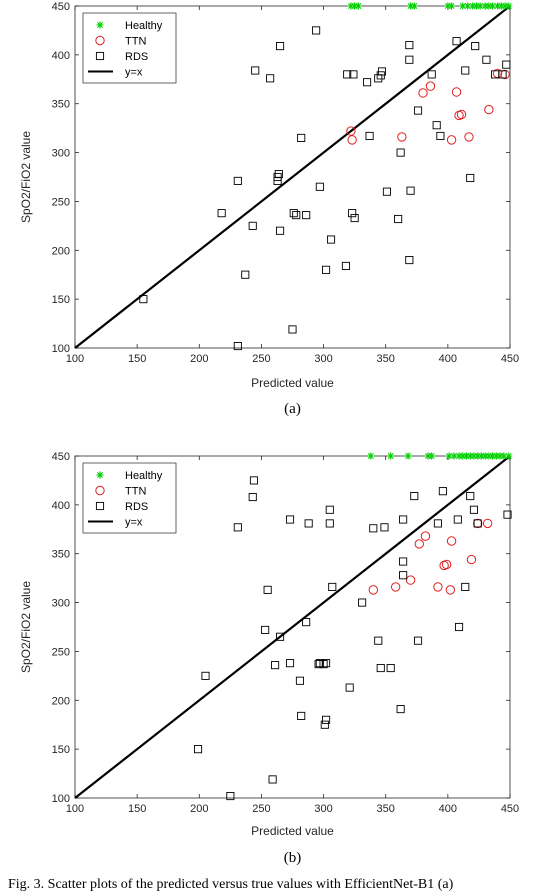 This screenshot has height=894, width=546. I want to click on legend-label: RDS, so click(136, 57).